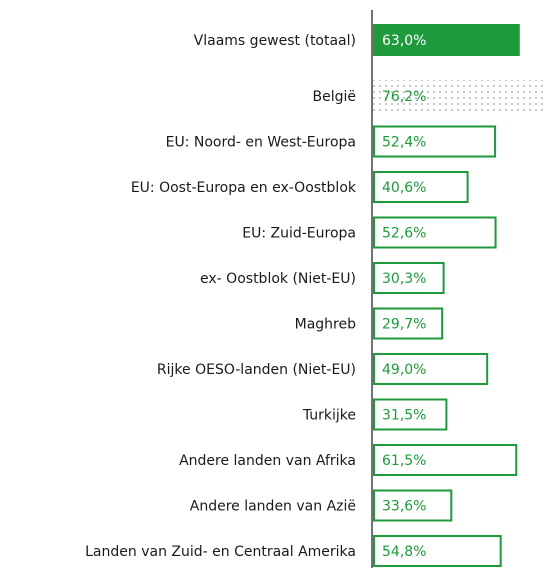 Image resolution: width=544 pixels, height=568 pixels. What do you see at coordinates (404, 325) in the screenshot?
I see `value-label: 29,7%` at bounding box center [404, 325].